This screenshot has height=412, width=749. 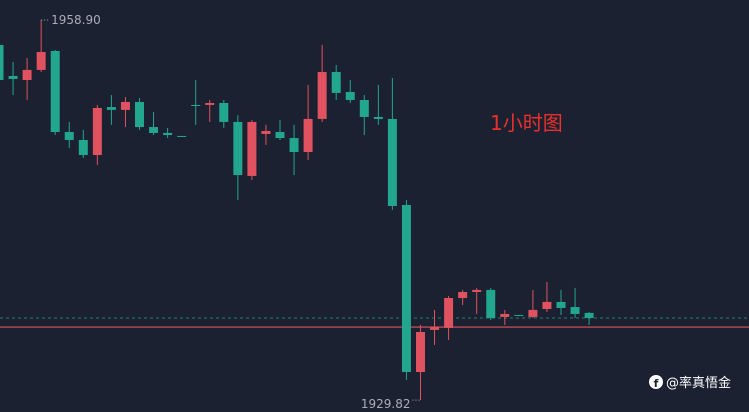 What do you see at coordinates (698, 383) in the screenshot?
I see `watermark: @率真悟金` at bounding box center [698, 383].